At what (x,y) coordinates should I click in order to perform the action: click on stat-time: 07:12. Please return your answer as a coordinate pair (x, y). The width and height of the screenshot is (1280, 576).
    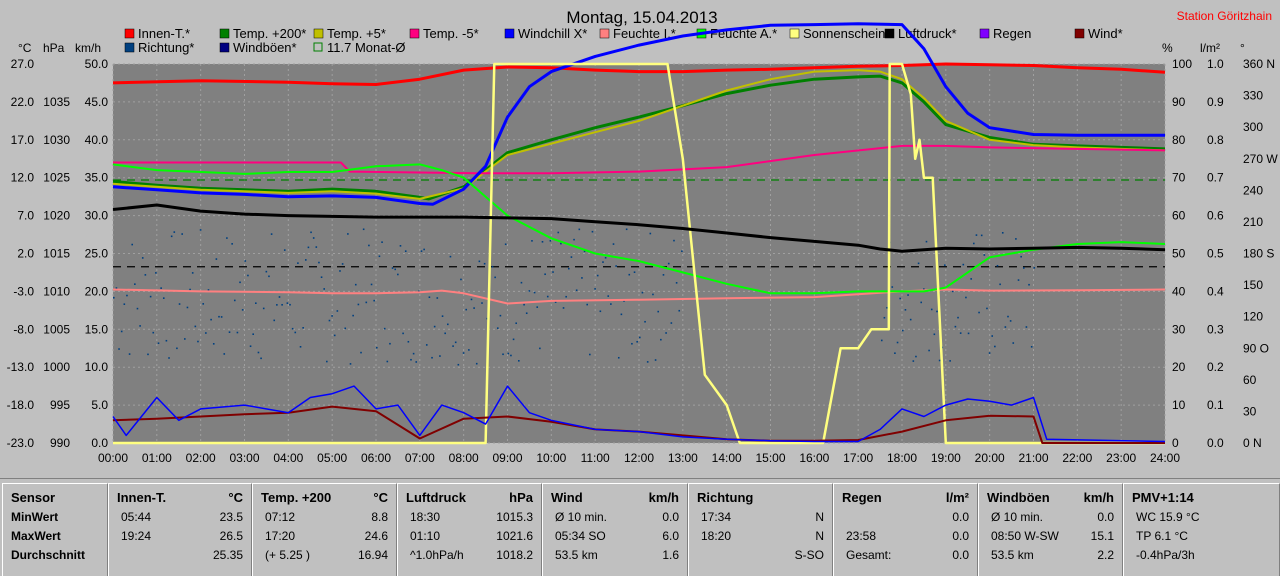
    Looking at the image, I should click on (280, 517).